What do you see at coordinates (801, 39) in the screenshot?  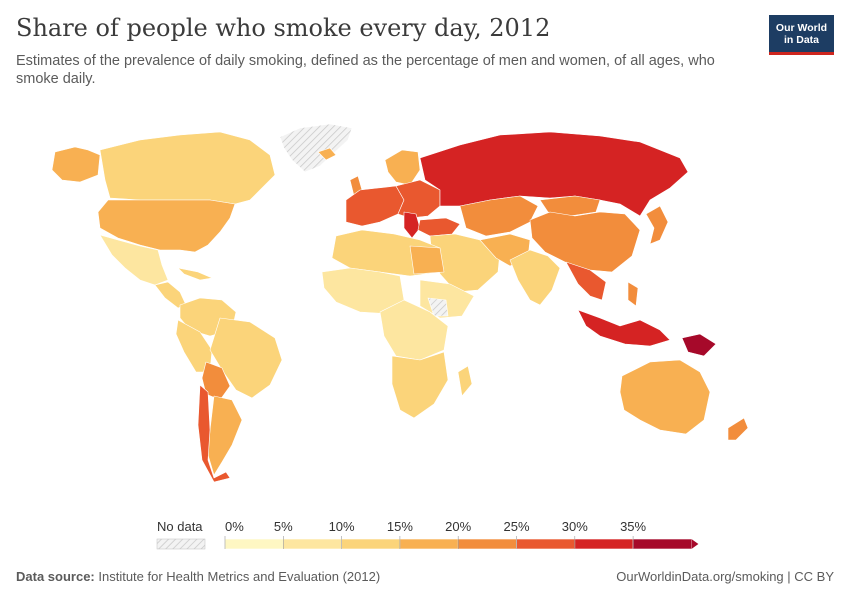 I see `logo-line-2: in Data` at bounding box center [801, 39].